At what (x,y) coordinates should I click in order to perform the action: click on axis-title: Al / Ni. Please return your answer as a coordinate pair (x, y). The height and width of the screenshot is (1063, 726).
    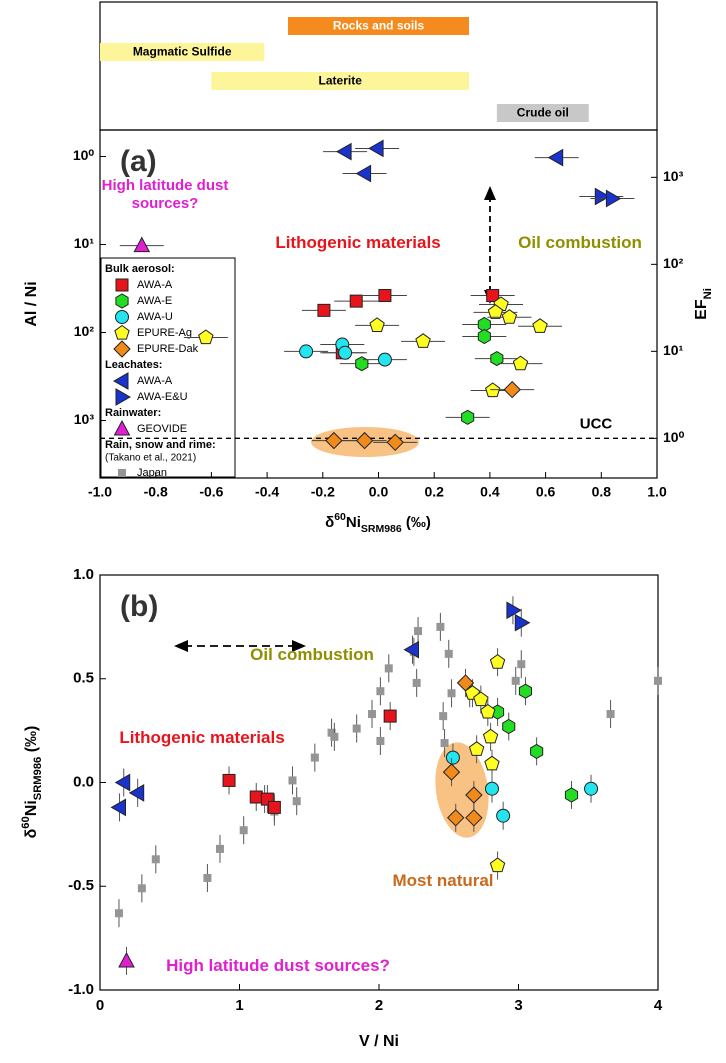
    Looking at the image, I should click on (31, 303).